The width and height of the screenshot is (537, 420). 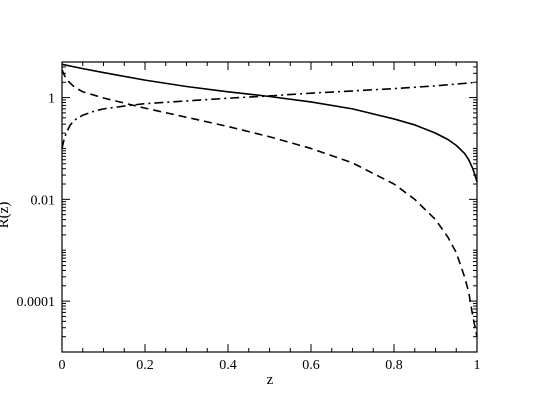 What do you see at coordinates (477, 365) in the screenshot?
I see `x-tick-label: 1` at bounding box center [477, 365].